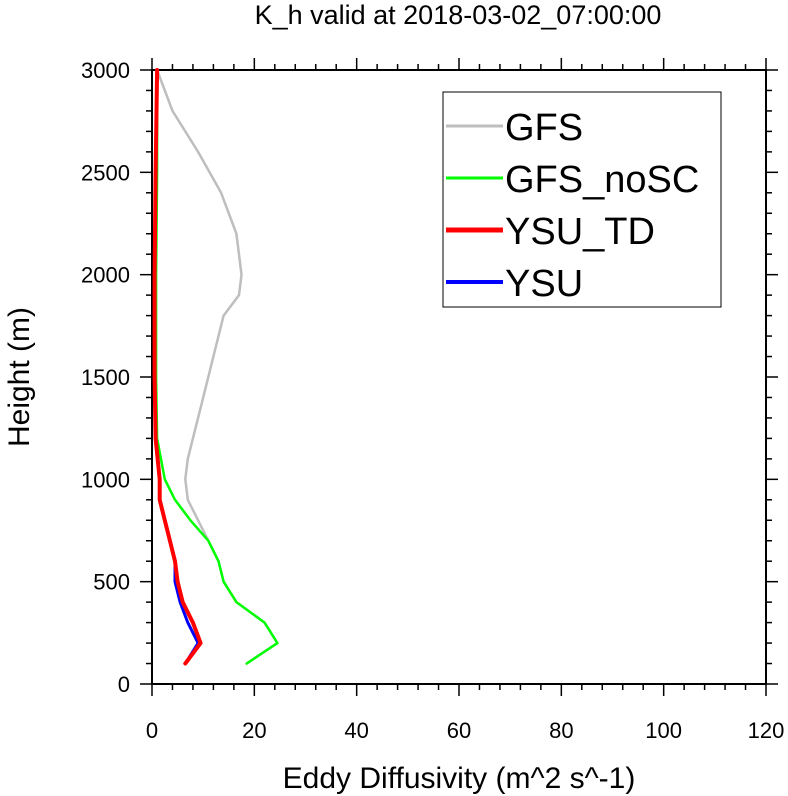 The image size is (788, 796). Describe the element at coordinates (580, 232) in the screenshot. I see `legend-label: YSU_TD` at that location.